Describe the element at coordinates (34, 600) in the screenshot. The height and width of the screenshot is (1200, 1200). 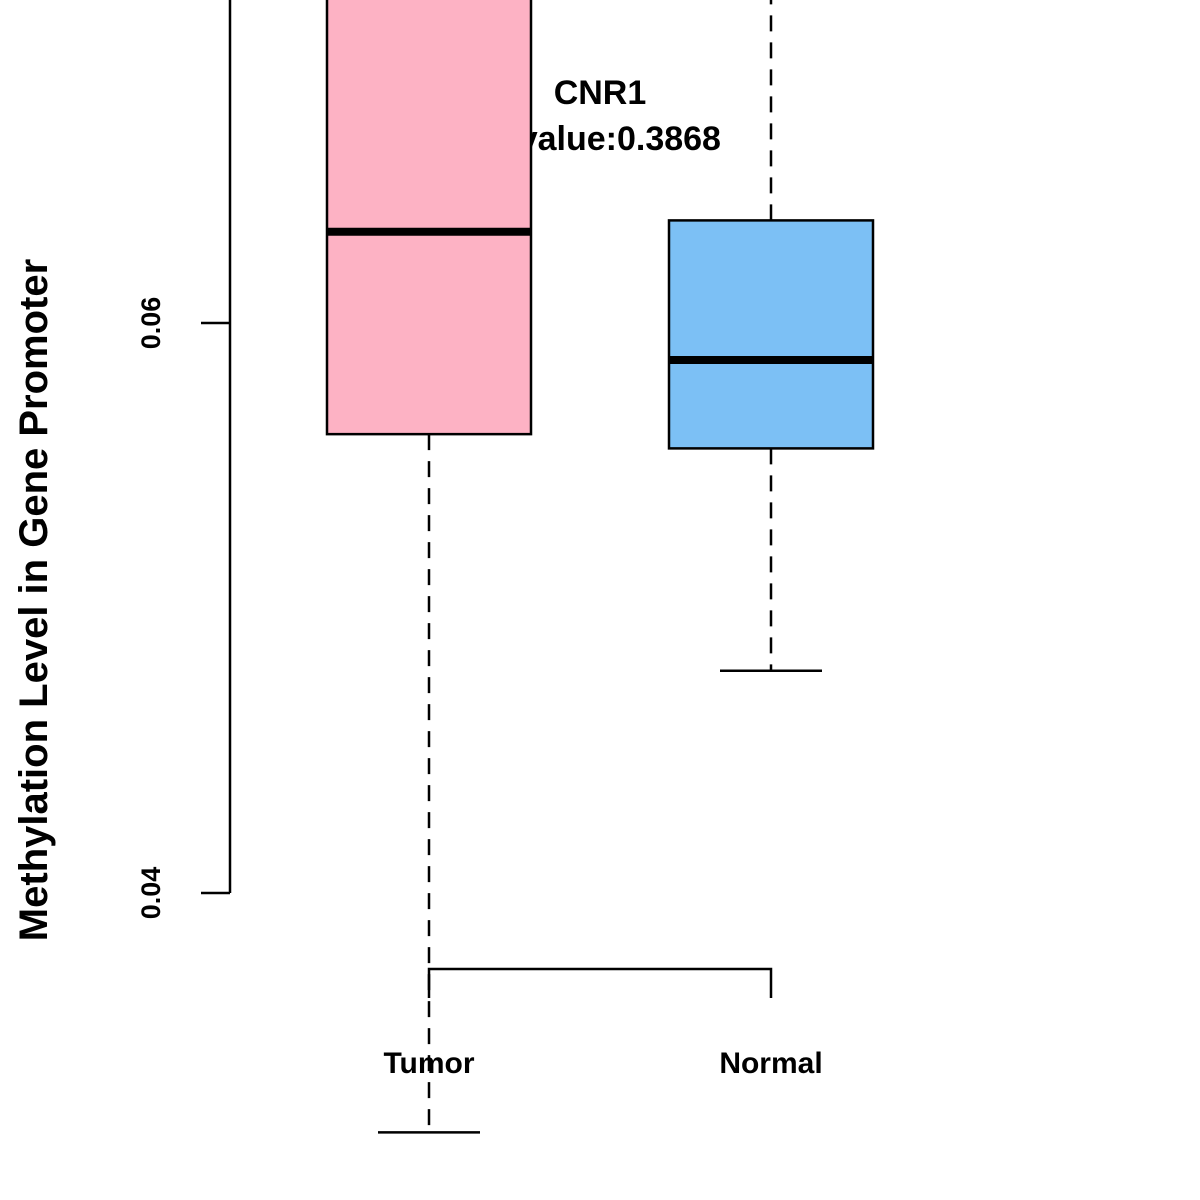
I see `y-axis-title: Methylation Level in Gene Promoter` at that location.